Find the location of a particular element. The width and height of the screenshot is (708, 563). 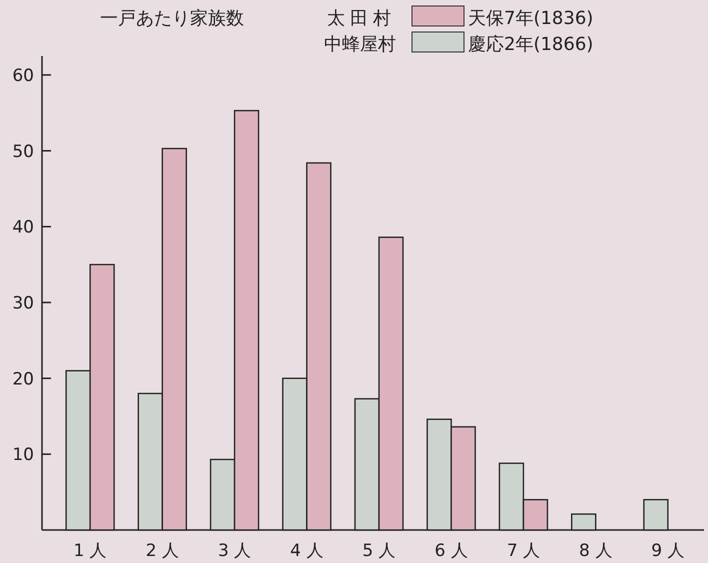

y-tick-label: 40 is located at coordinates (23, 228).